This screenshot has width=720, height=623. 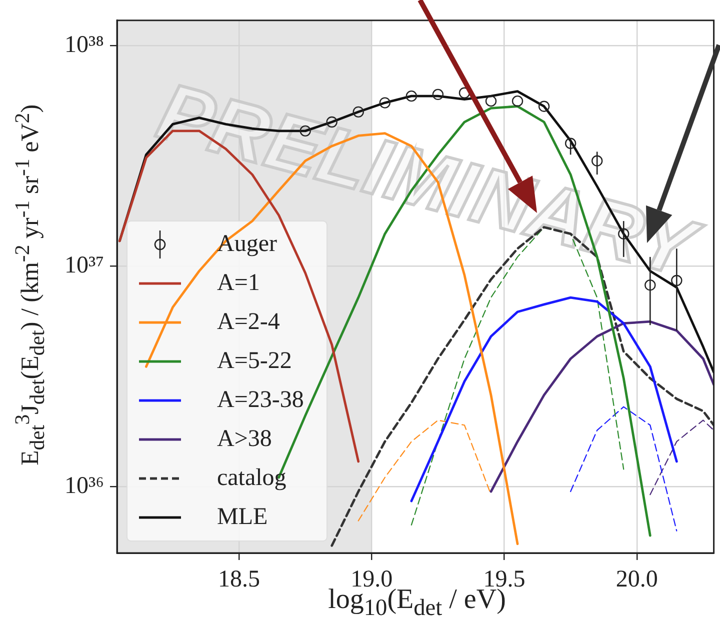 What do you see at coordinates (84, 485) in the screenshot?
I see `y-tick-label: 10³⁶` at bounding box center [84, 485].